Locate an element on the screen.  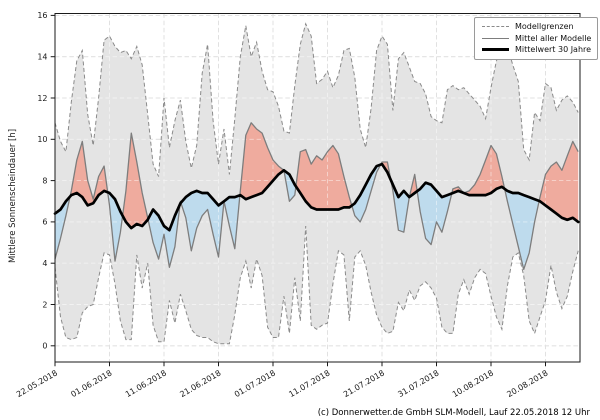
legend-row-mittelwert-30-jahre: Mittelwert 30 Jahre is located at coordinates (537, 50).